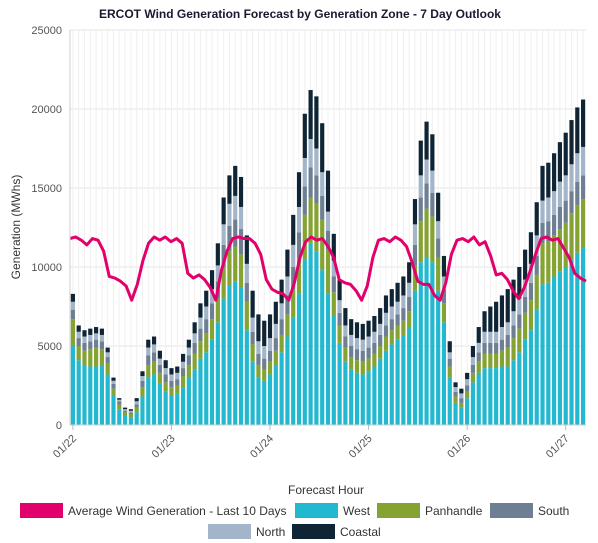 This screenshot has height=543, width=598. I want to click on legend-item: Panhandle, so click(430, 510).